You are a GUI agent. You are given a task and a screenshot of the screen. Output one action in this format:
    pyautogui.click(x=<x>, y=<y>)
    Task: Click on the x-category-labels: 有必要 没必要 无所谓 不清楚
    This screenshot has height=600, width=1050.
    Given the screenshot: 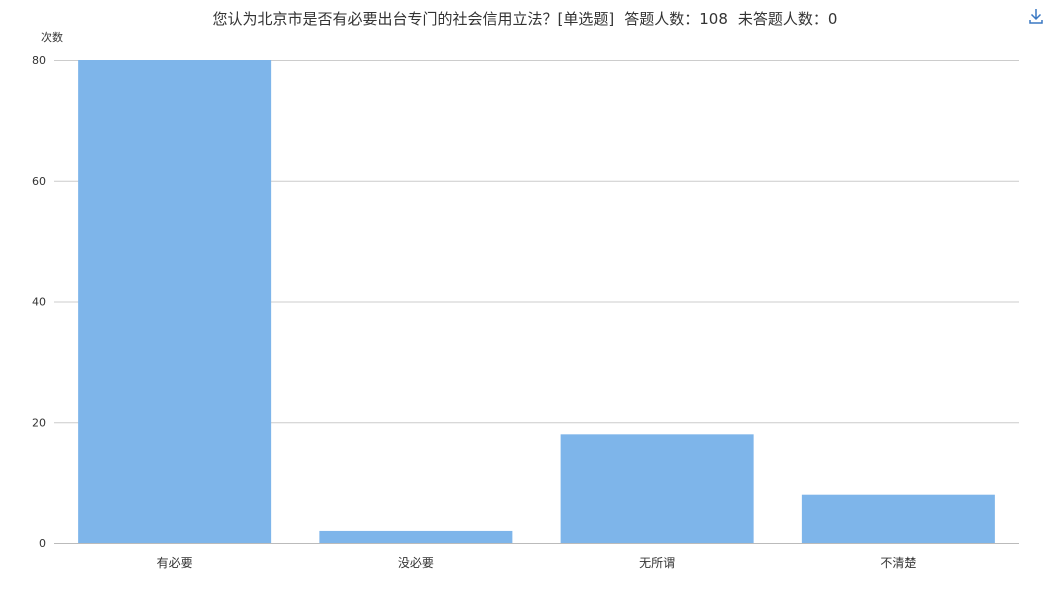 What is the action you would take?
    pyautogui.click(x=537, y=562)
    